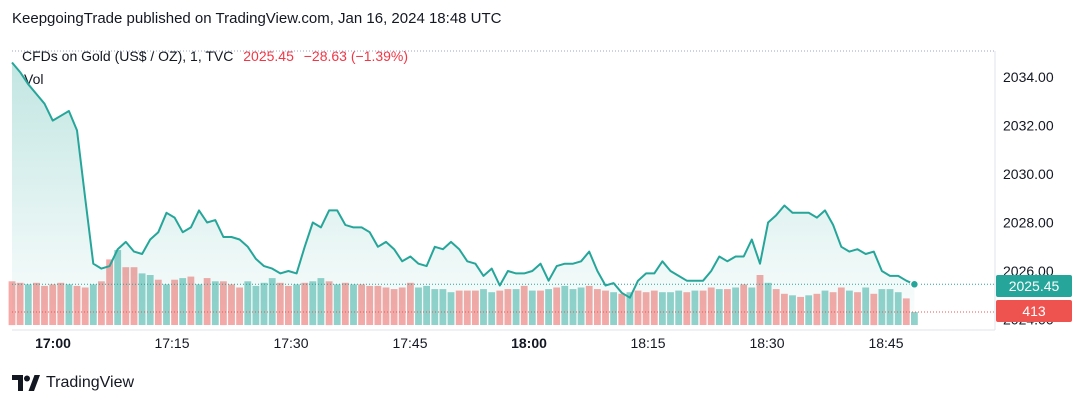 This screenshot has width=1090, height=407. I want to click on tradingview-footer: TradingView, so click(73, 383).